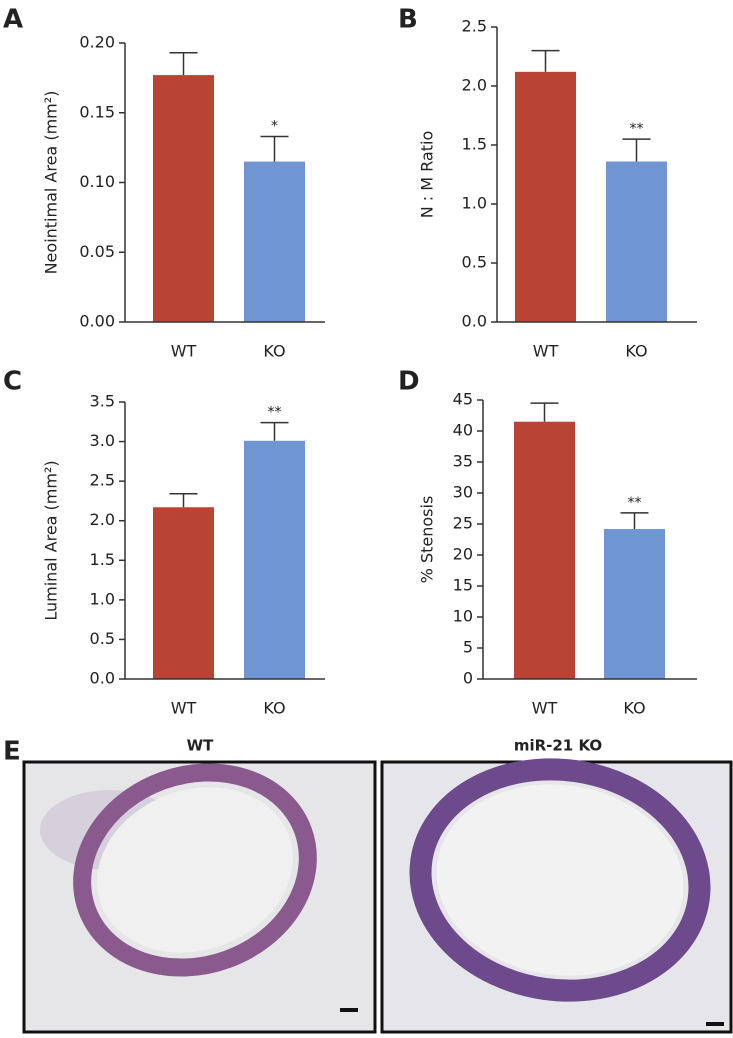 This screenshot has height=1038, width=733. What do you see at coordinates (409, 382) in the screenshot?
I see `panel-label: D` at bounding box center [409, 382].